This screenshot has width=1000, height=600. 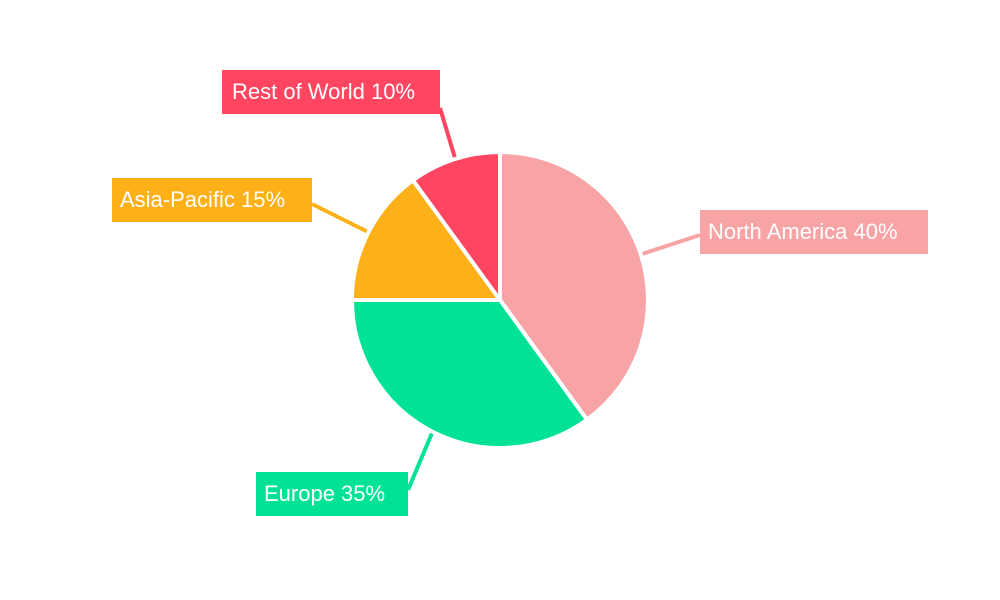 I want to click on label-rest-of-world: Rest of World 10%, so click(x=331, y=92).